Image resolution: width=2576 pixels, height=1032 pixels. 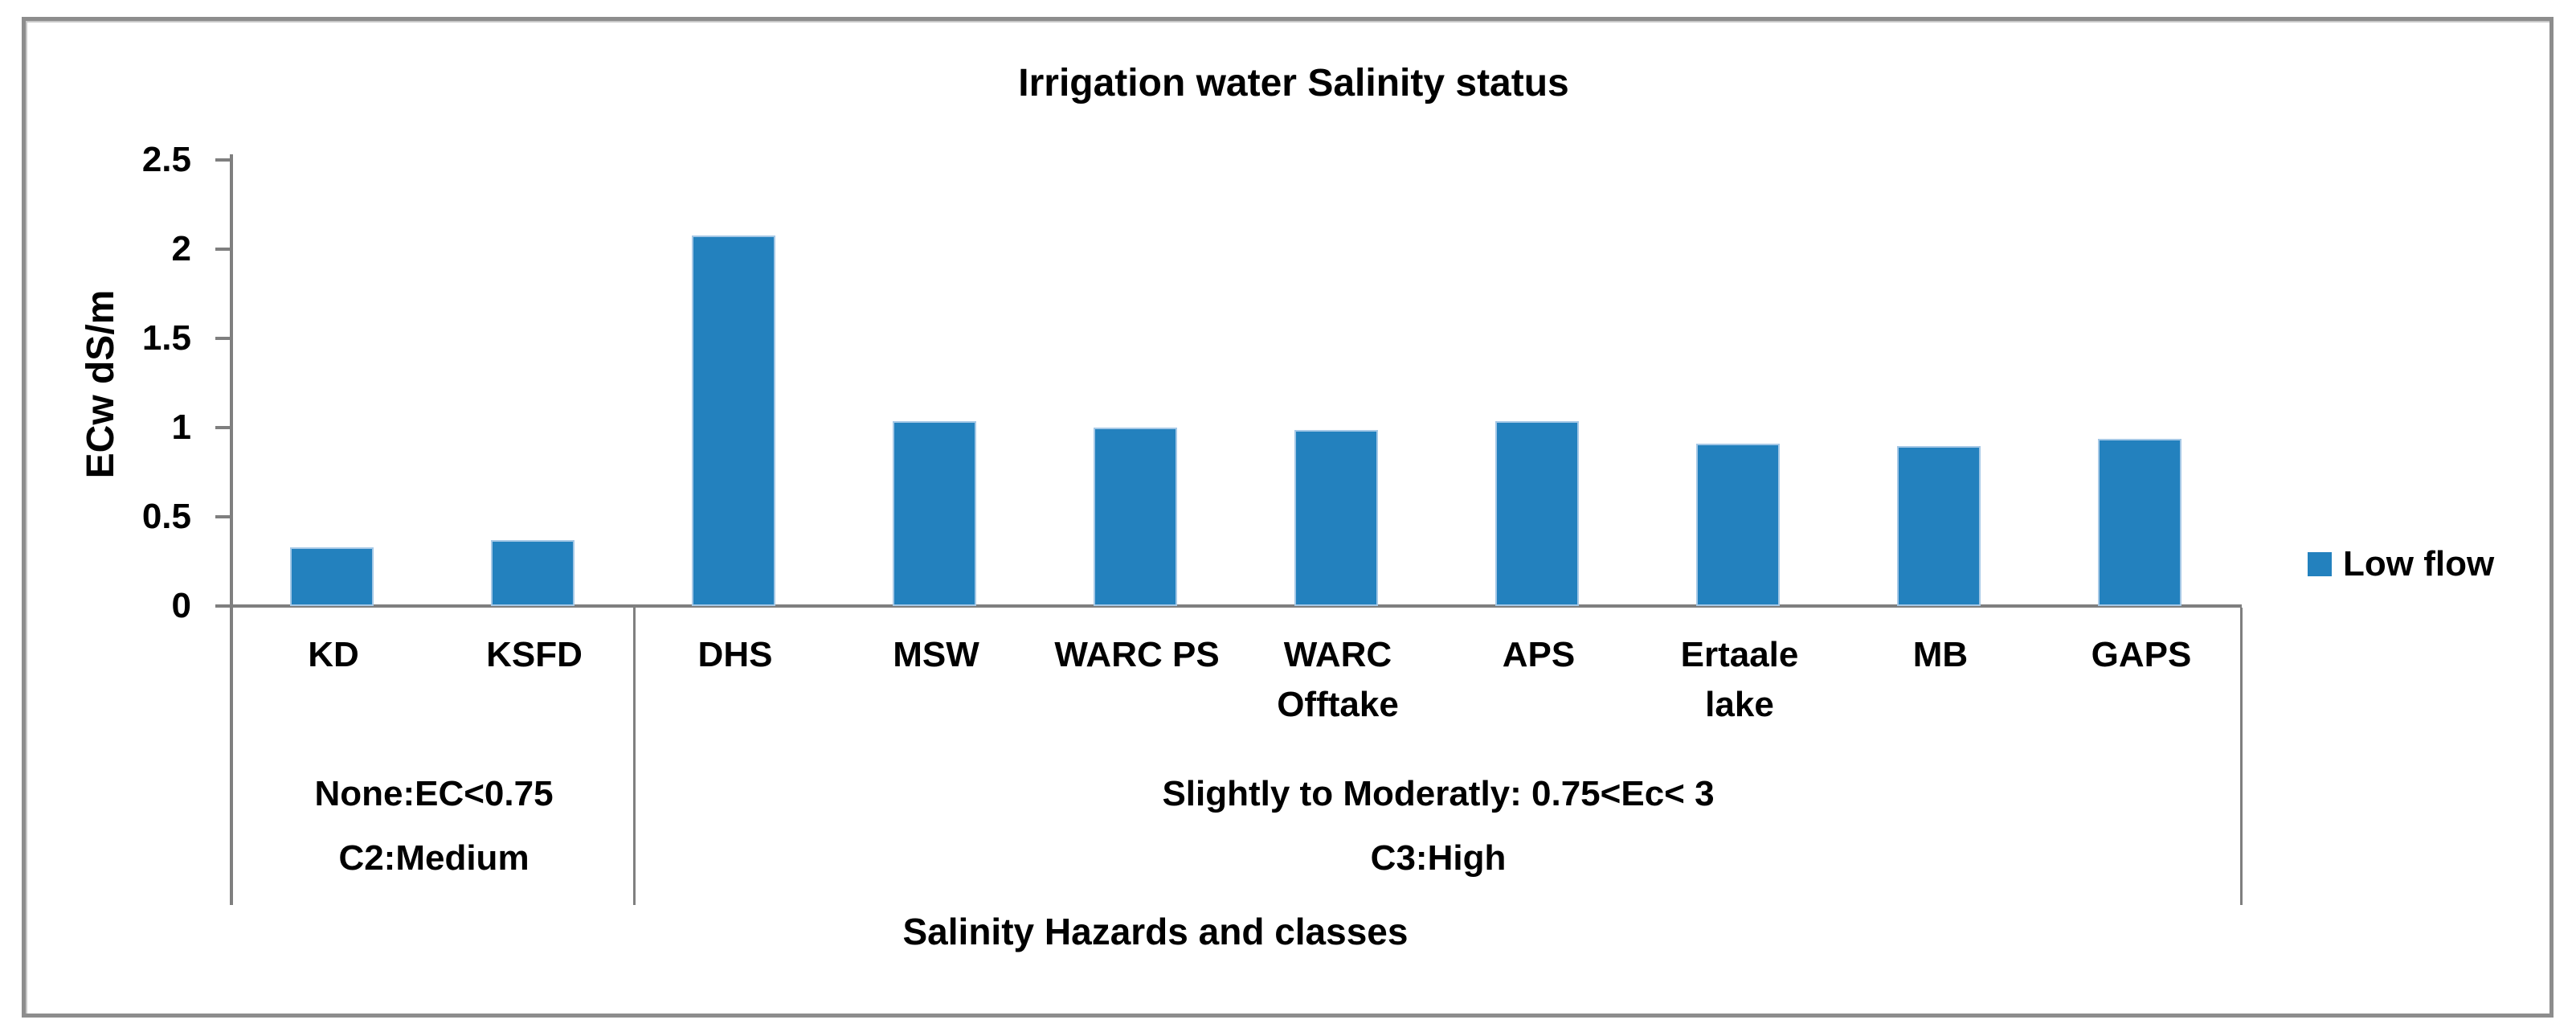 I want to click on category-label-ksfd: KSFD, so click(x=534, y=655).